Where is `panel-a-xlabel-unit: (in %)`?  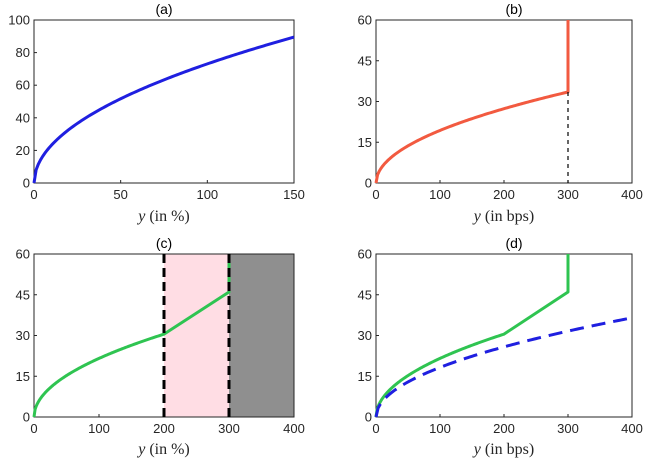
panel-a-xlabel-unit: (in %) is located at coordinates (169, 216).